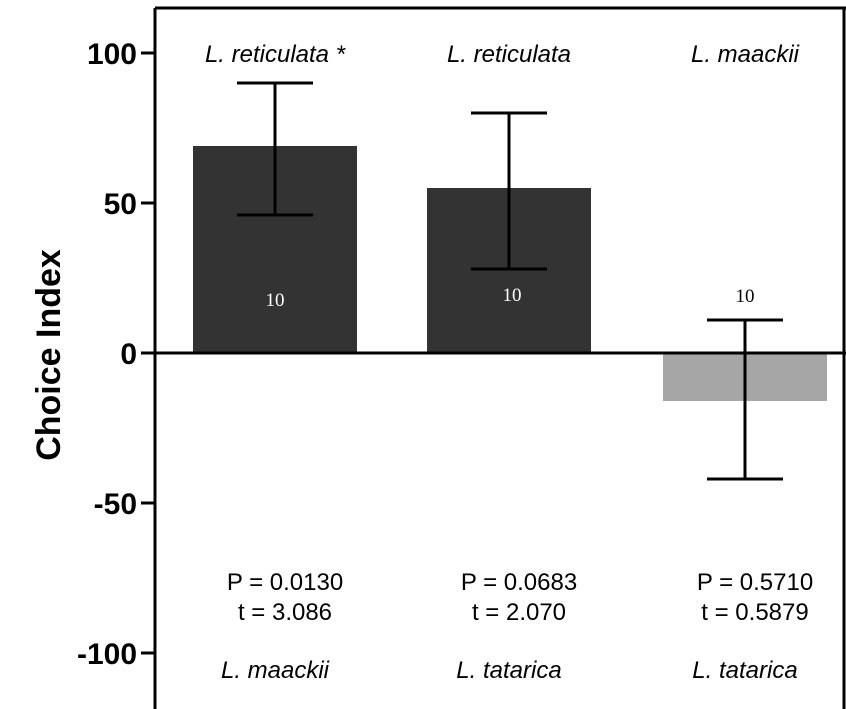 The width and height of the screenshot is (846, 709). What do you see at coordinates (745, 54) in the screenshot?
I see `top-species-label: L. maackii` at bounding box center [745, 54].